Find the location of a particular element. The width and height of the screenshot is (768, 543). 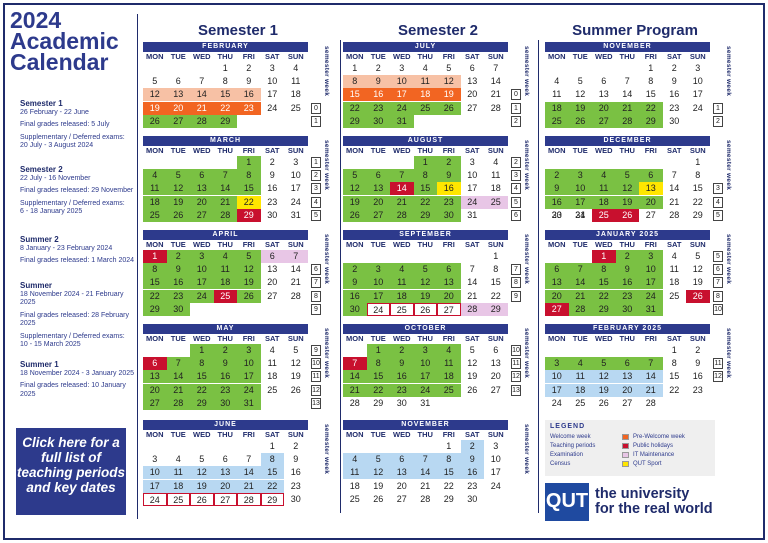

legend-swatch is located at coordinates (625, 436).